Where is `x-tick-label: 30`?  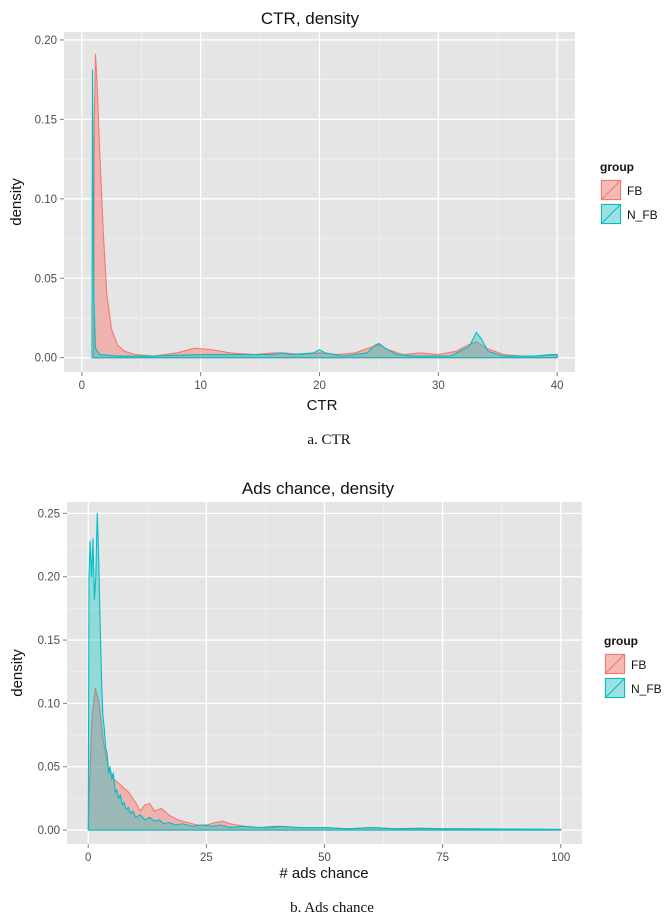 x-tick-label: 30 is located at coordinates (438, 386).